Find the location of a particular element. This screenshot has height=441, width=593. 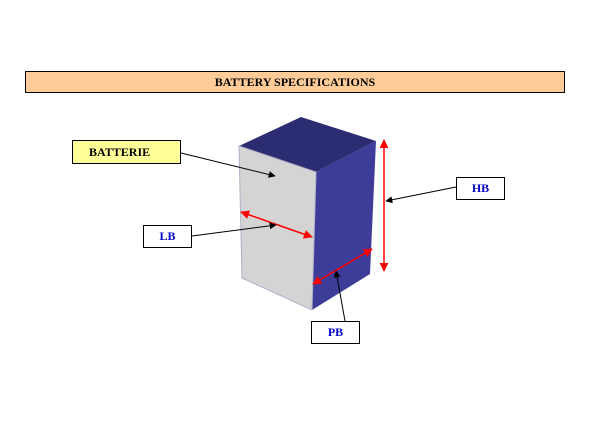

pb-label: PB is located at coordinates (335, 332).